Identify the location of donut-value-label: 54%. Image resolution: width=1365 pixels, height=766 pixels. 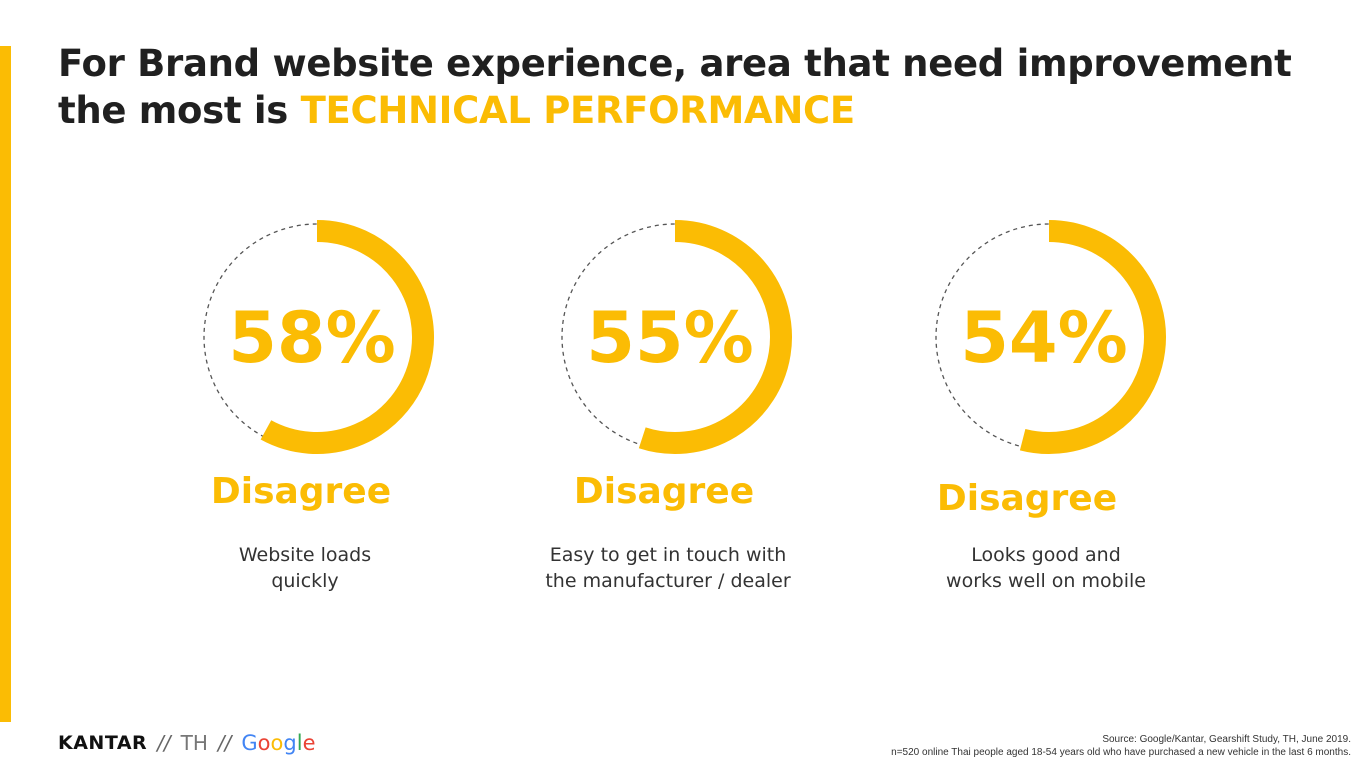
(1044, 338).